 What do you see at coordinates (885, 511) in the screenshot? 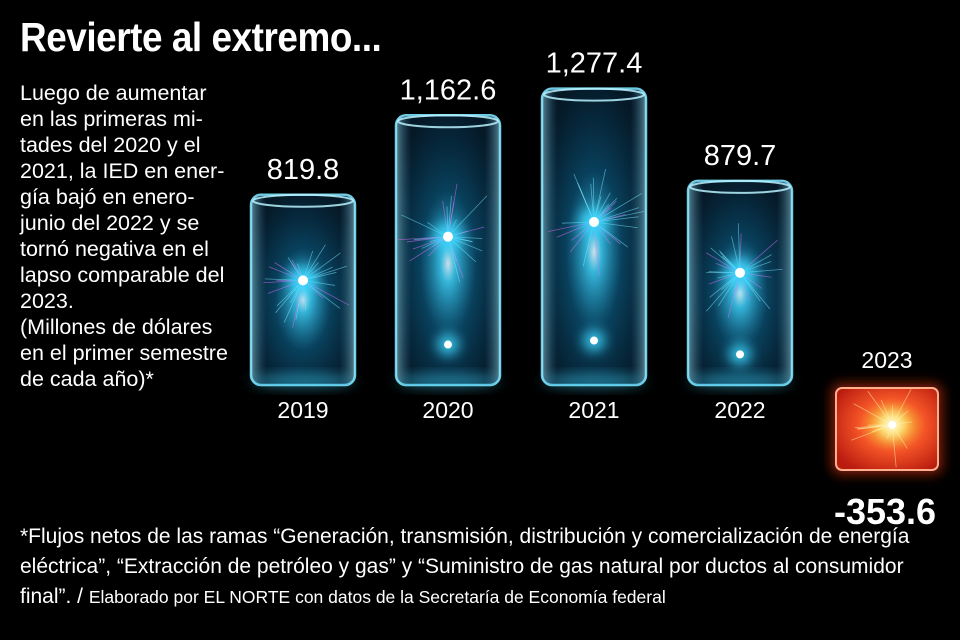
I see `data-label-2023: -353.6` at bounding box center [885, 511].